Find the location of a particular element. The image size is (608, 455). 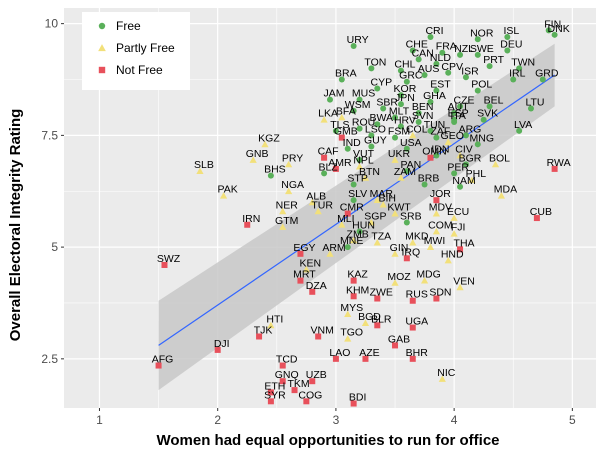

point-label-ury: URY is located at coordinates (358, 40).